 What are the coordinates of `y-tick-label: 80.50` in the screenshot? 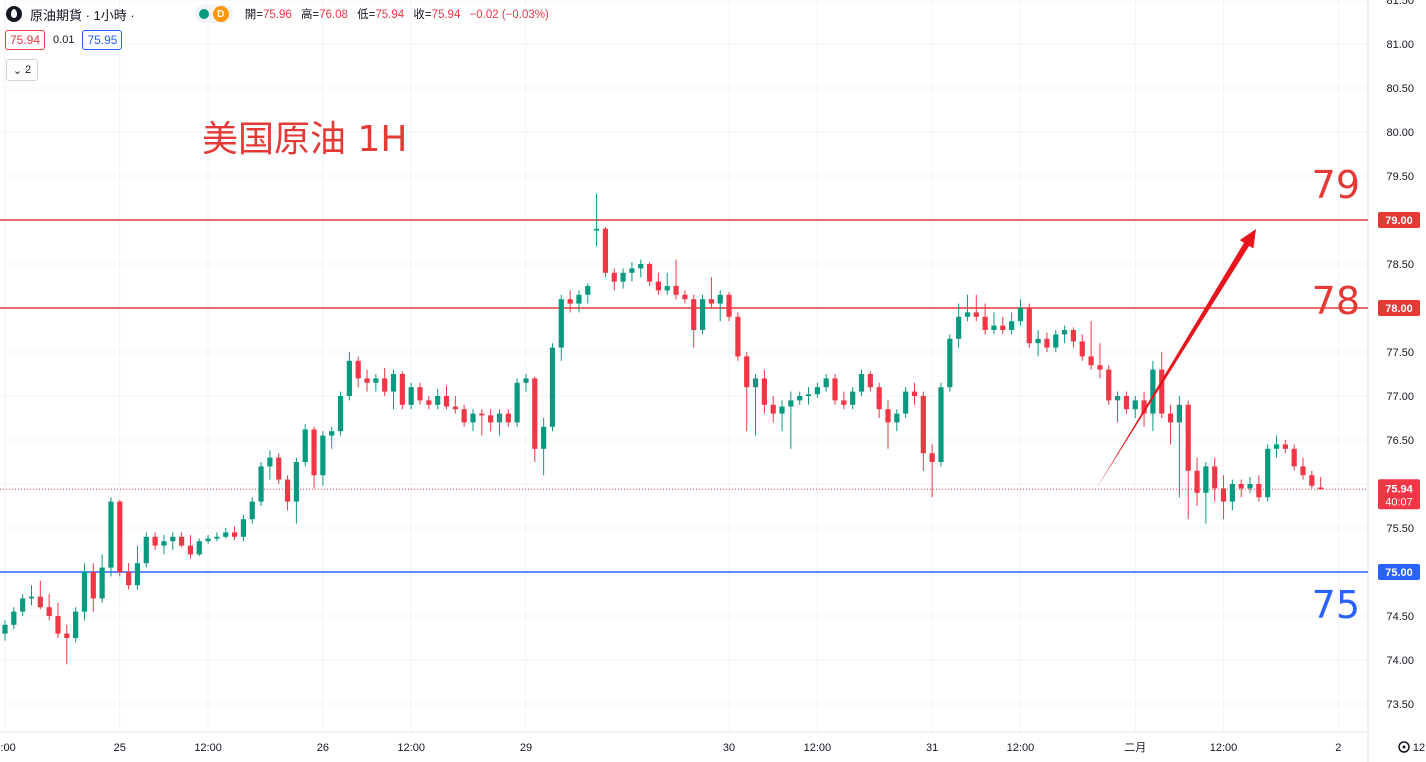 It's located at (1400, 89).